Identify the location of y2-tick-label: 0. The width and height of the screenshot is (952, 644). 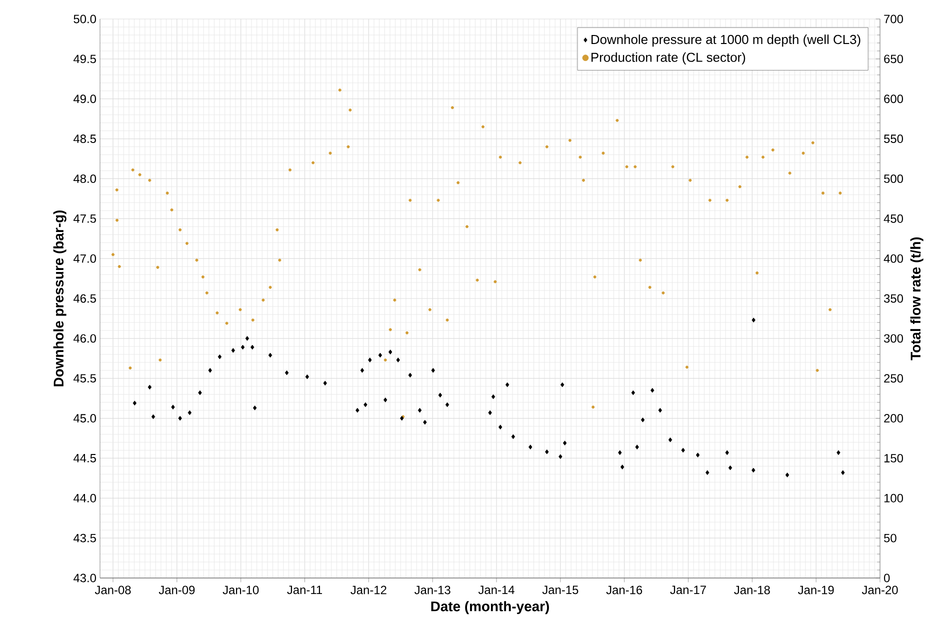
(887, 578).